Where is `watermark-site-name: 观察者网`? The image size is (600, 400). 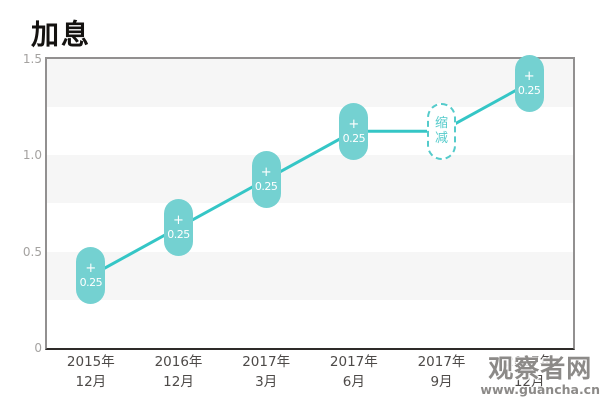
watermark-site-name: 观察者网 is located at coordinates (540, 368).